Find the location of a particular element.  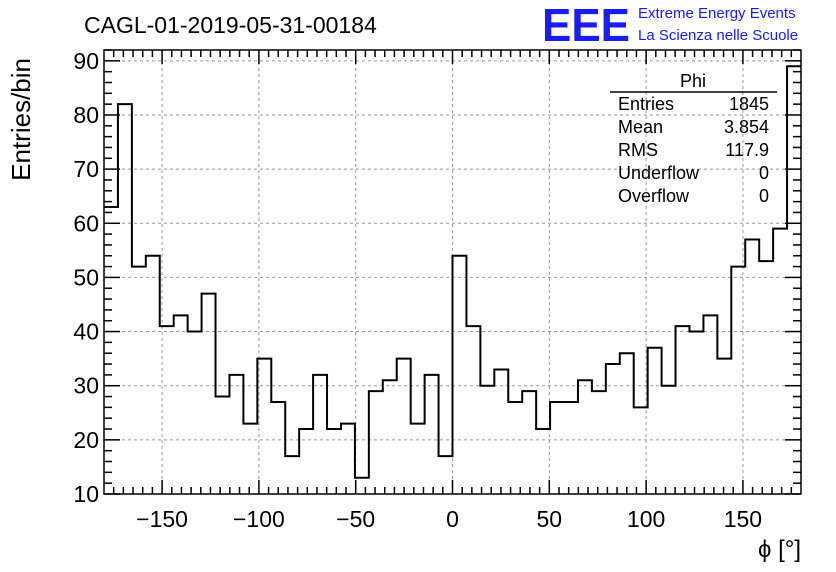

x-tick-labels: −150 −100 −50 0 50 100 150 is located at coordinates (449, 519).